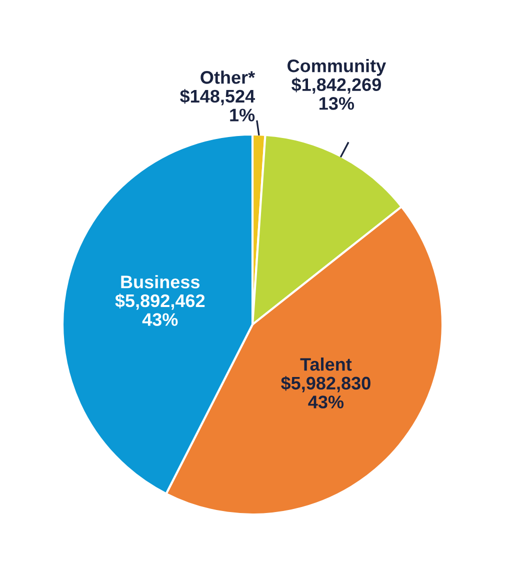 This screenshot has height=565, width=505. What do you see at coordinates (160, 310) in the screenshot?
I see `data-label: $5,892,462 43%` at bounding box center [160, 310].